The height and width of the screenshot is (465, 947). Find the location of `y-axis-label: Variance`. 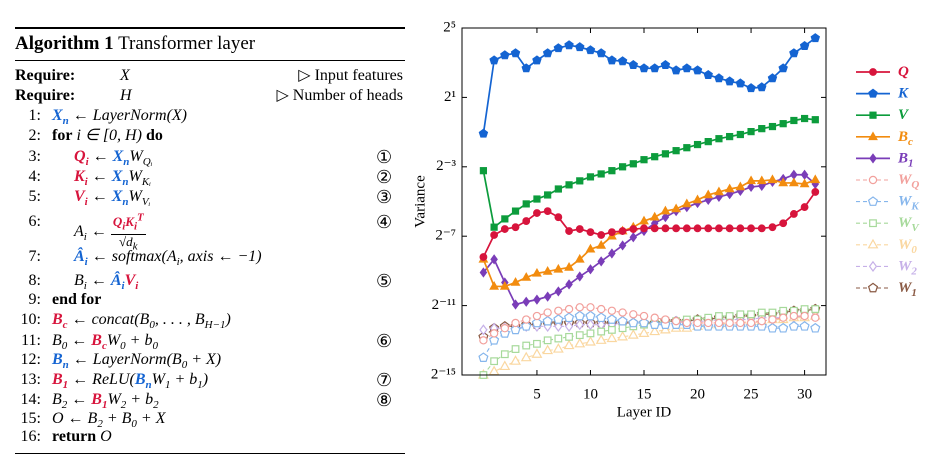

y-axis-label: Variance is located at coordinates (420, 201).